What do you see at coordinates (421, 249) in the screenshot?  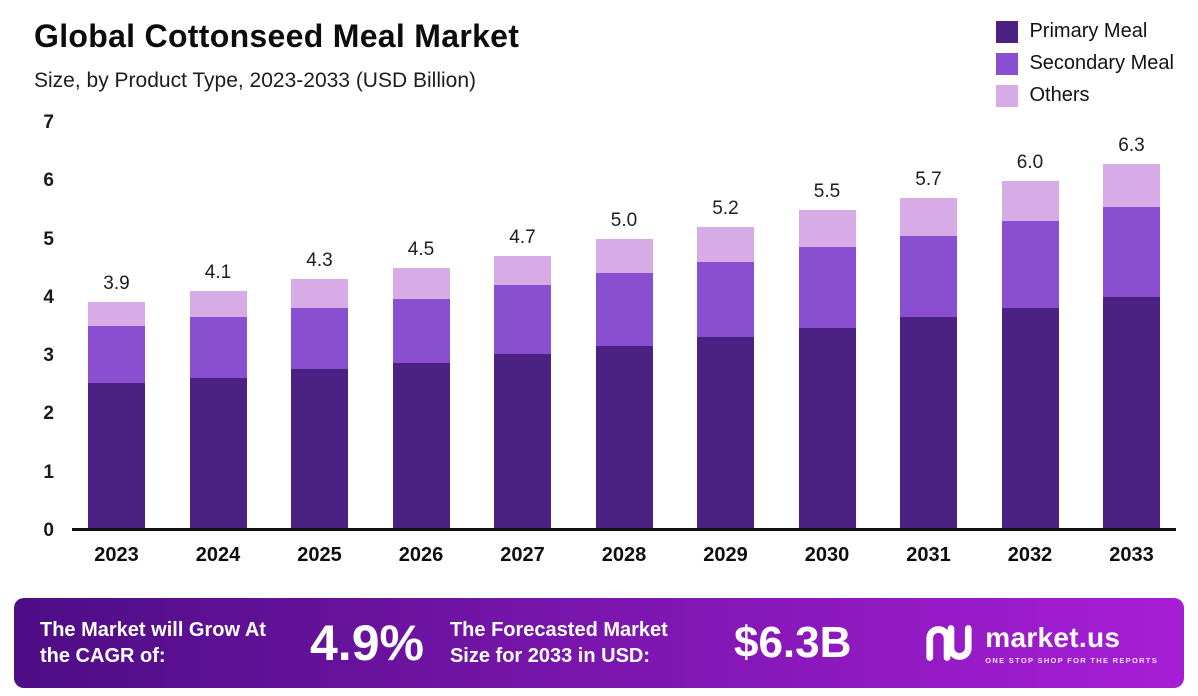 I see `bar-total-label: 4.5` at bounding box center [421, 249].